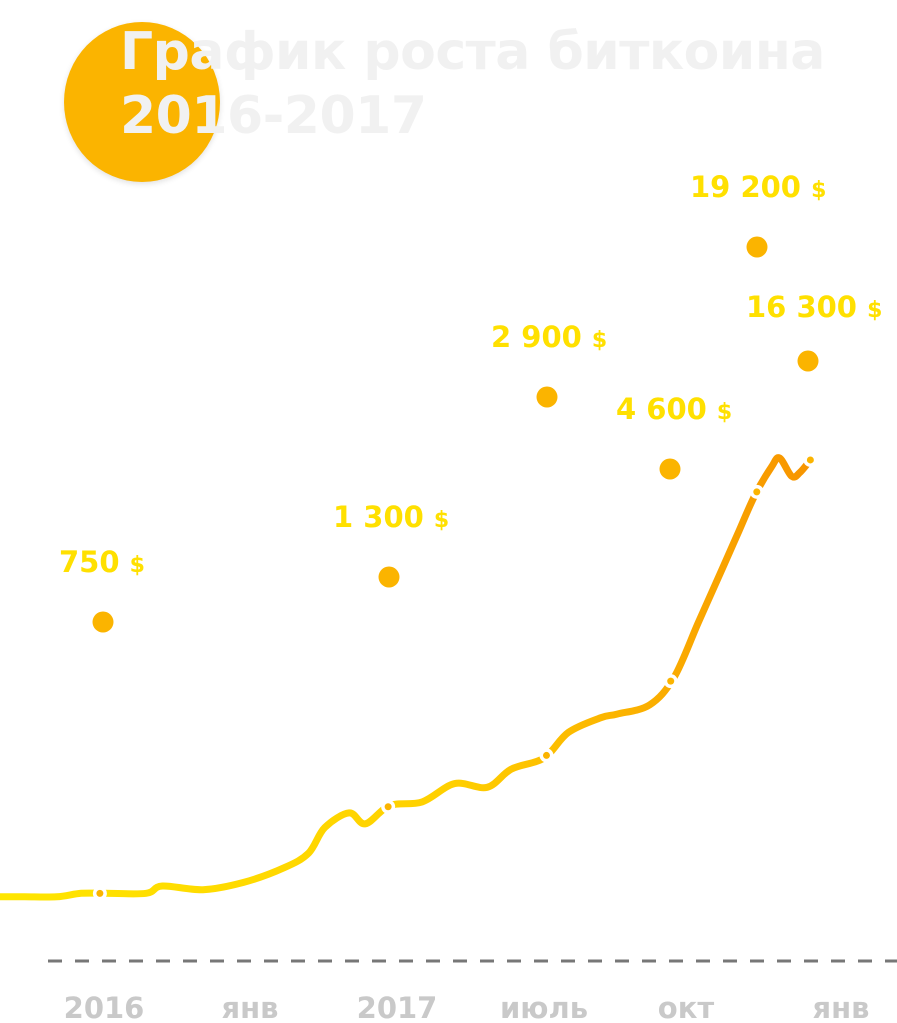 Image resolution: width=897 pixels, height=1023 pixels. I want to click on price-label: 4 600 $, so click(674, 409).